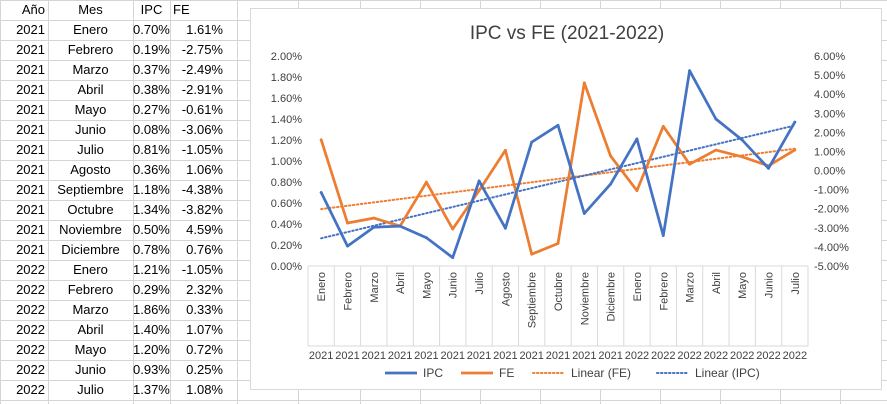 This screenshot has height=404, width=887. Describe the element at coordinates (286, 183) in the screenshot. I see `y-left-tick-label: 0.80%` at that location.